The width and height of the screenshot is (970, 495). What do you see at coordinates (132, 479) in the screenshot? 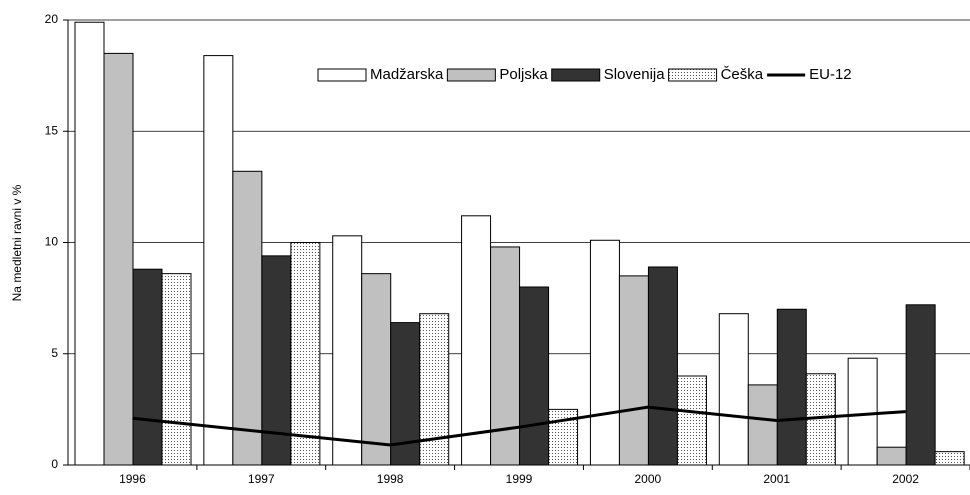
I see `x-tick-label: 1996` at bounding box center [132, 479].